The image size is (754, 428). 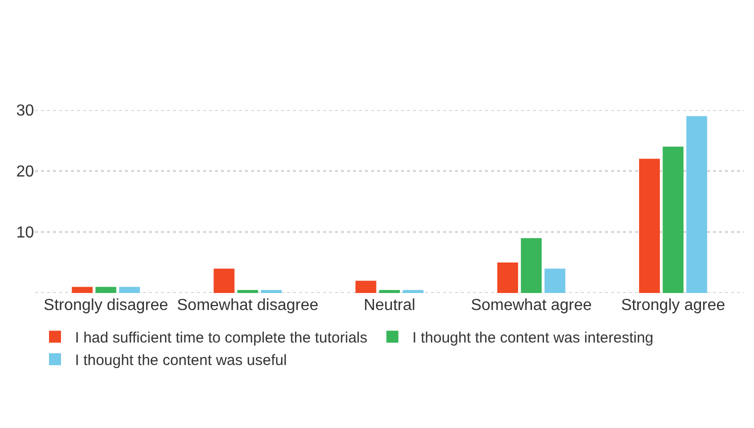 What do you see at coordinates (25, 233) in the screenshot?
I see `y-tick-label: 10` at bounding box center [25, 233].